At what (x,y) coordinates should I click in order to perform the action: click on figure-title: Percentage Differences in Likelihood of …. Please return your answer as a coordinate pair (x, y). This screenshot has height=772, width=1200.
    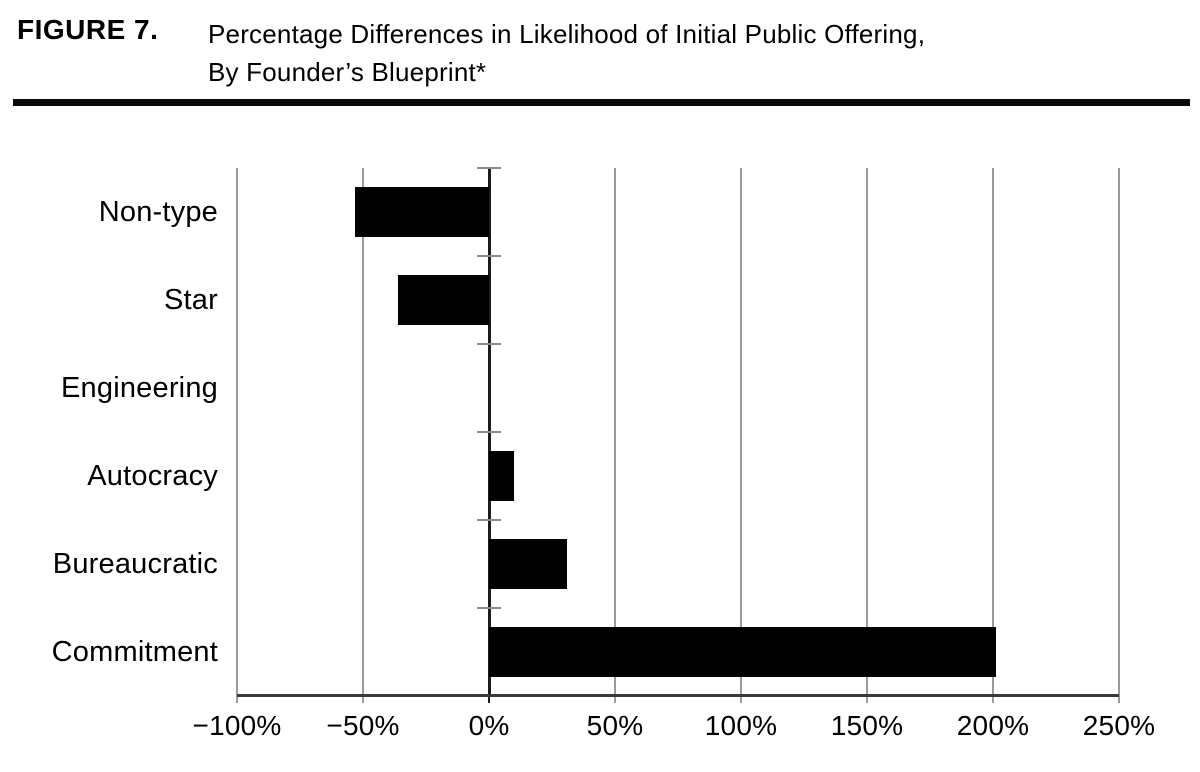
    Looking at the image, I should click on (566, 53).